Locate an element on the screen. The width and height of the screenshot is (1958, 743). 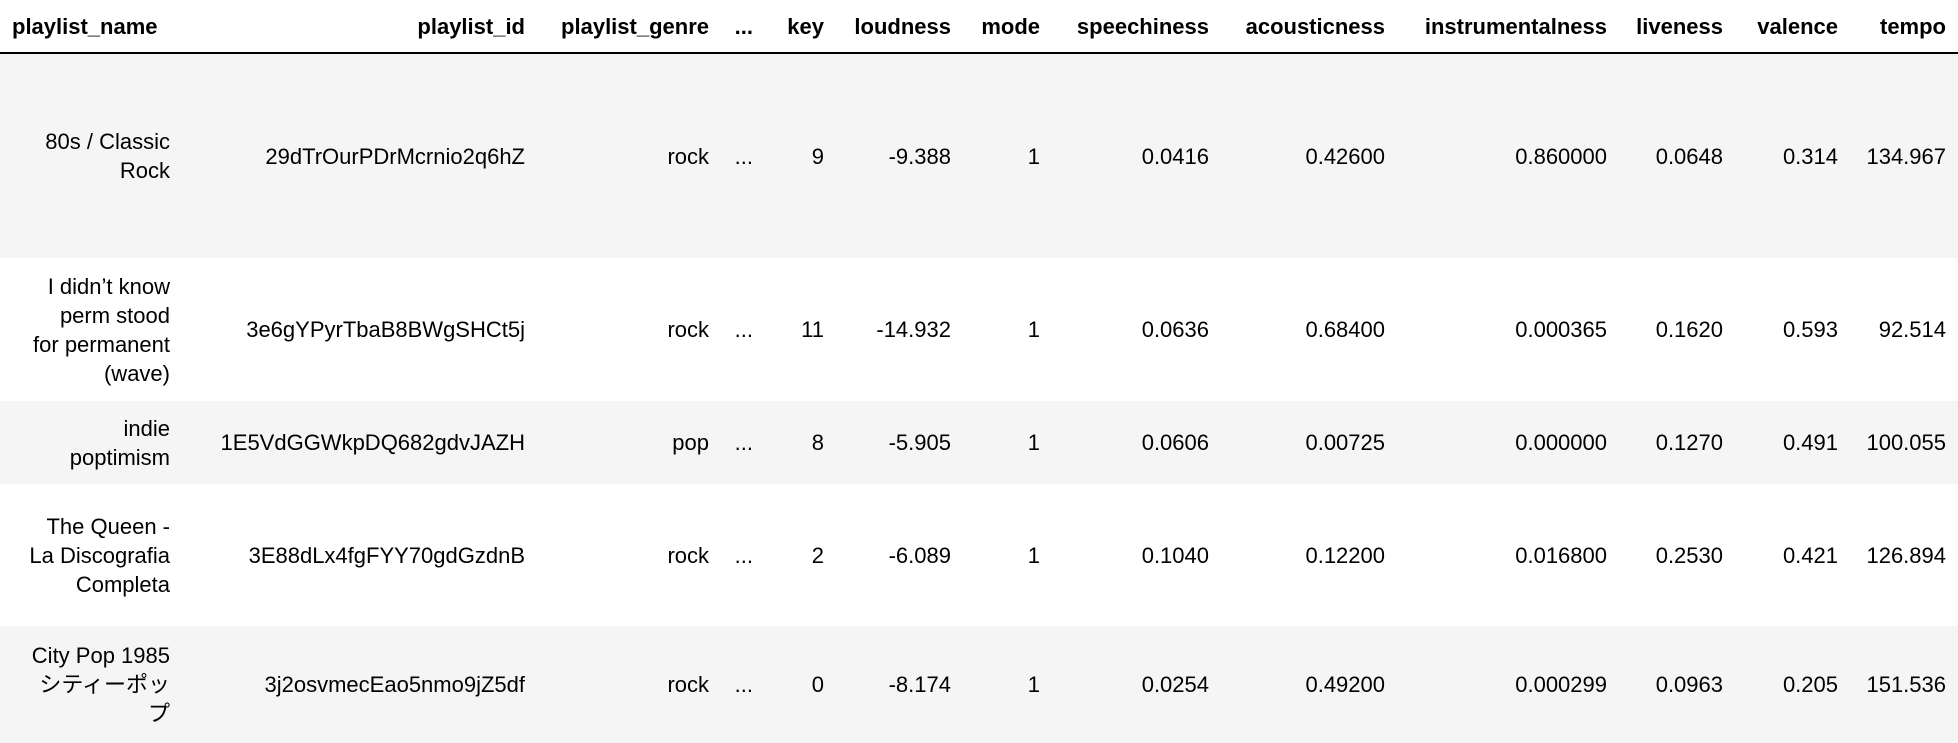
instrumentalness-cell: 0.016800 is located at coordinates (1561, 555).